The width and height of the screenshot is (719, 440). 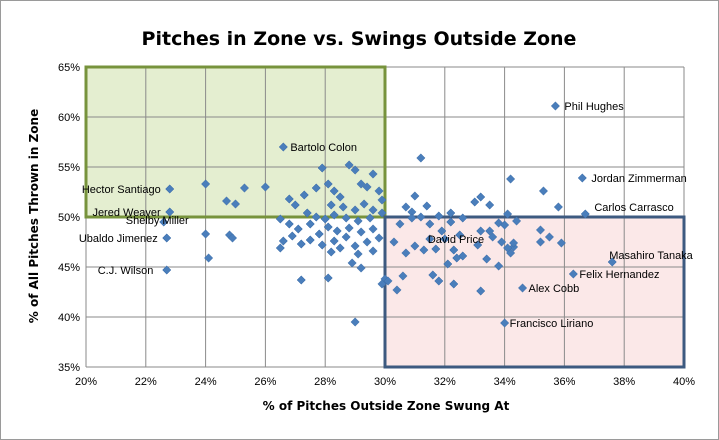 I want to click on x-axis-label: % of Pitches Outside Zone Swung At, so click(x=386, y=406).